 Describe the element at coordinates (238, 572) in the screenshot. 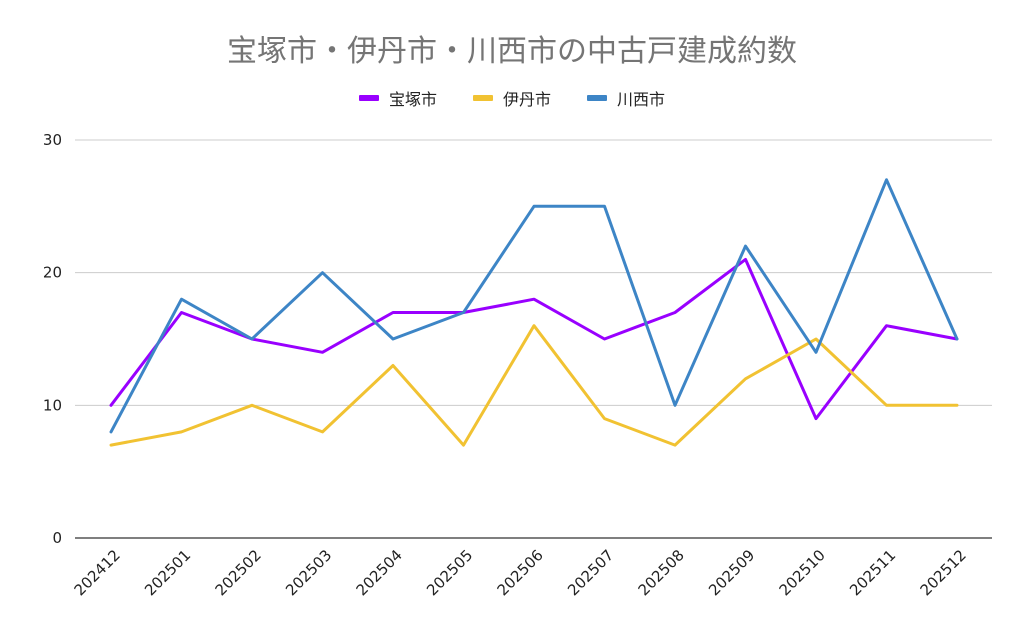

I see `x-tick-label: 202502` at that location.